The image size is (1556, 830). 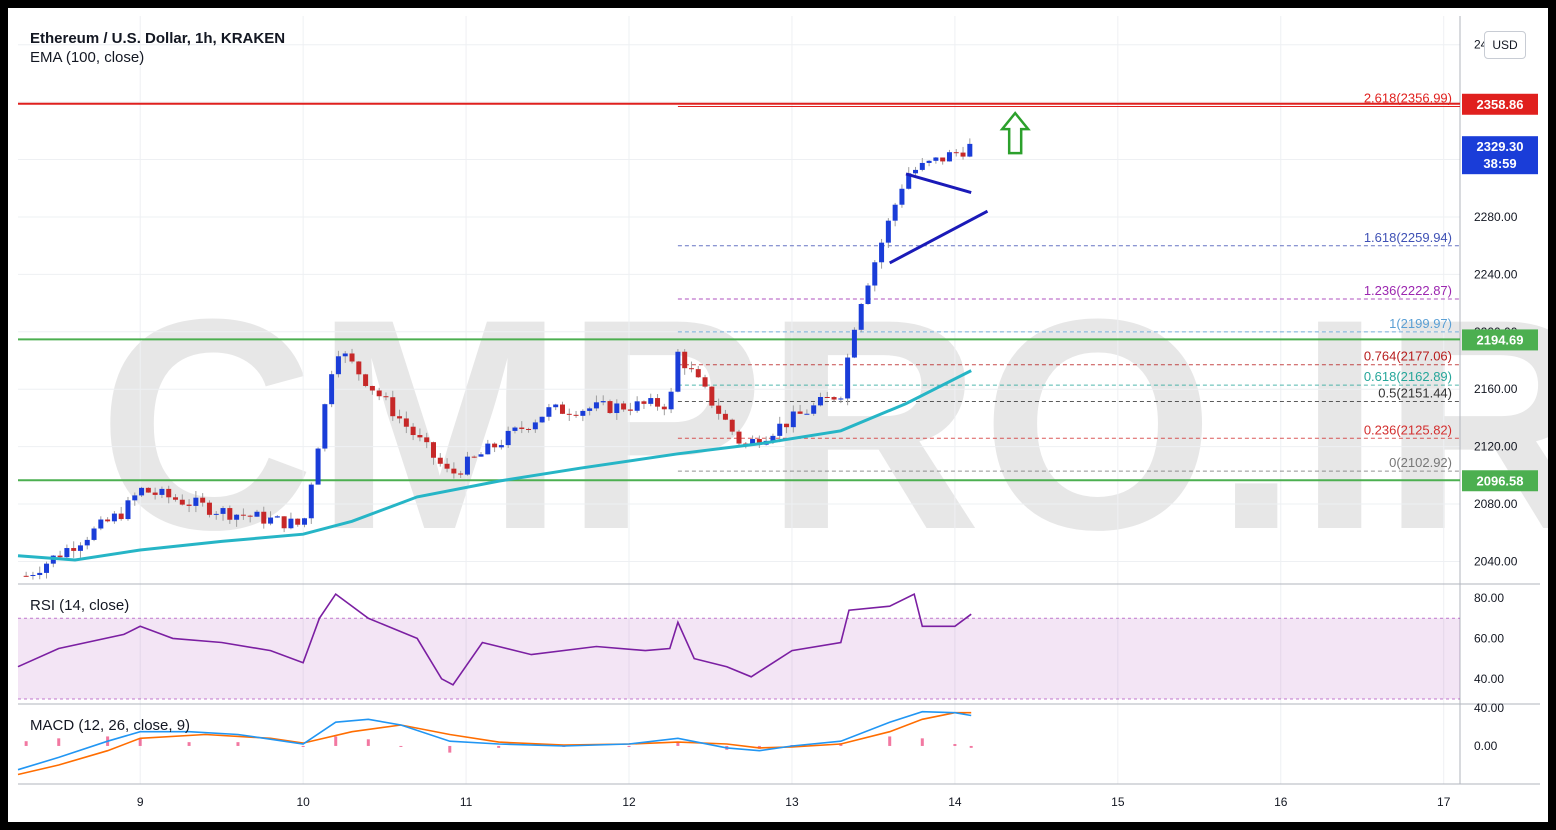 I want to click on level-tag-0: 2358.86, so click(x=1500, y=104).